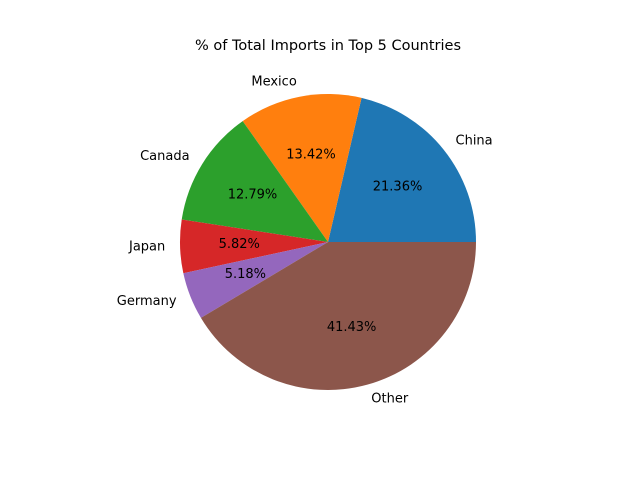 This screenshot has height=480, width=640. What do you see at coordinates (254, 181) in the screenshot?
I see `pie-slice-canada` at bounding box center [254, 181].